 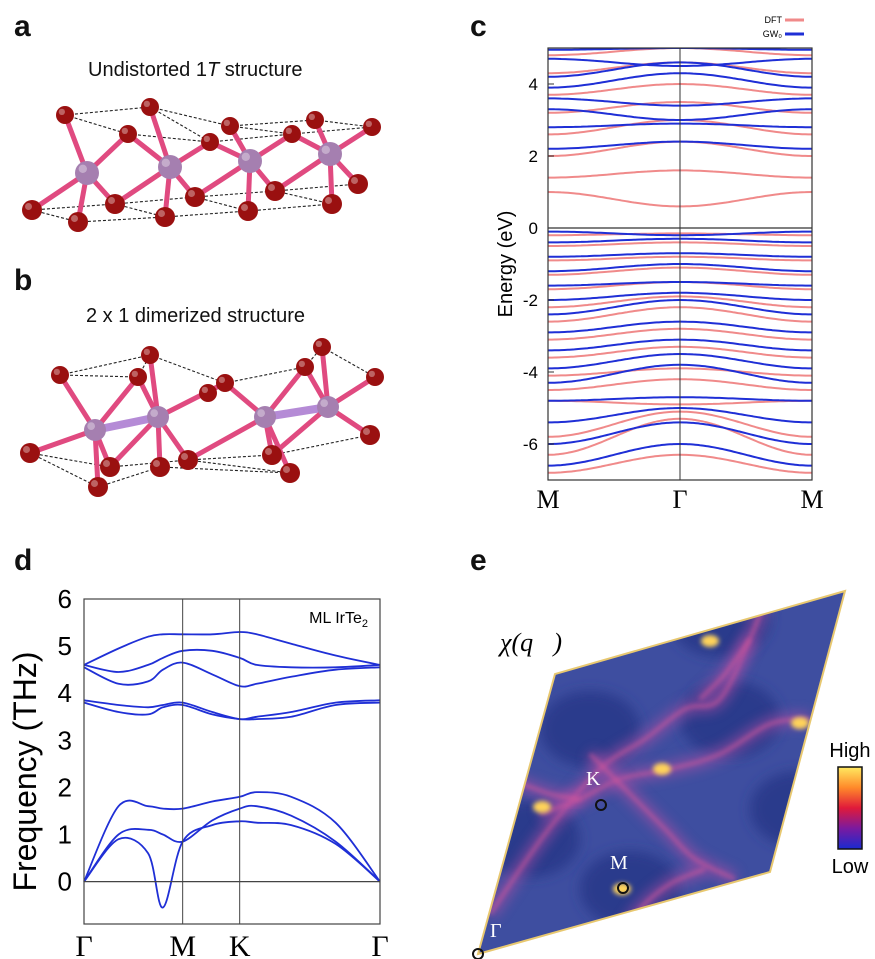 What do you see at coordinates (619, 863) in the screenshot?
I see `point-label: M` at bounding box center [619, 863].